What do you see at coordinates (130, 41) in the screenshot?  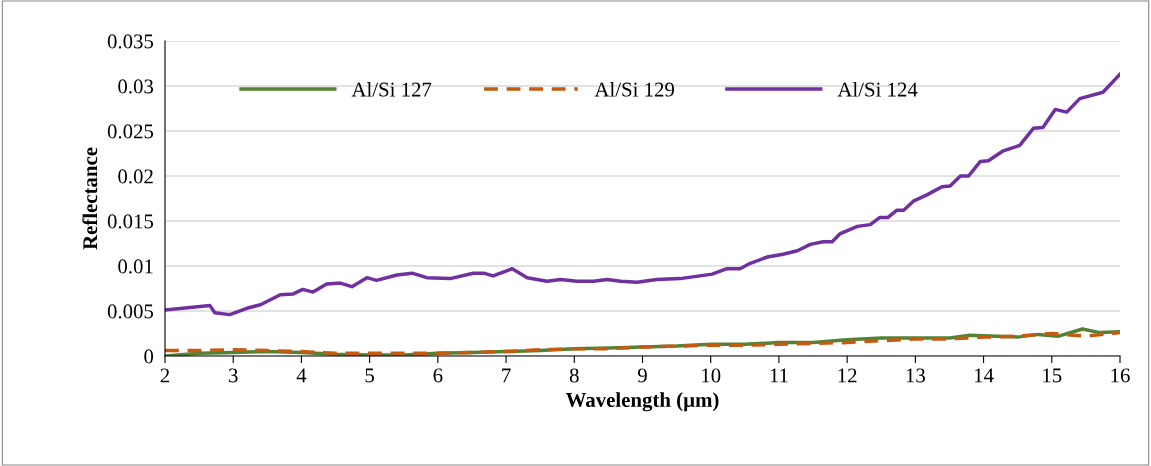 I see `y-tick-label: 0.035` at bounding box center [130, 41].